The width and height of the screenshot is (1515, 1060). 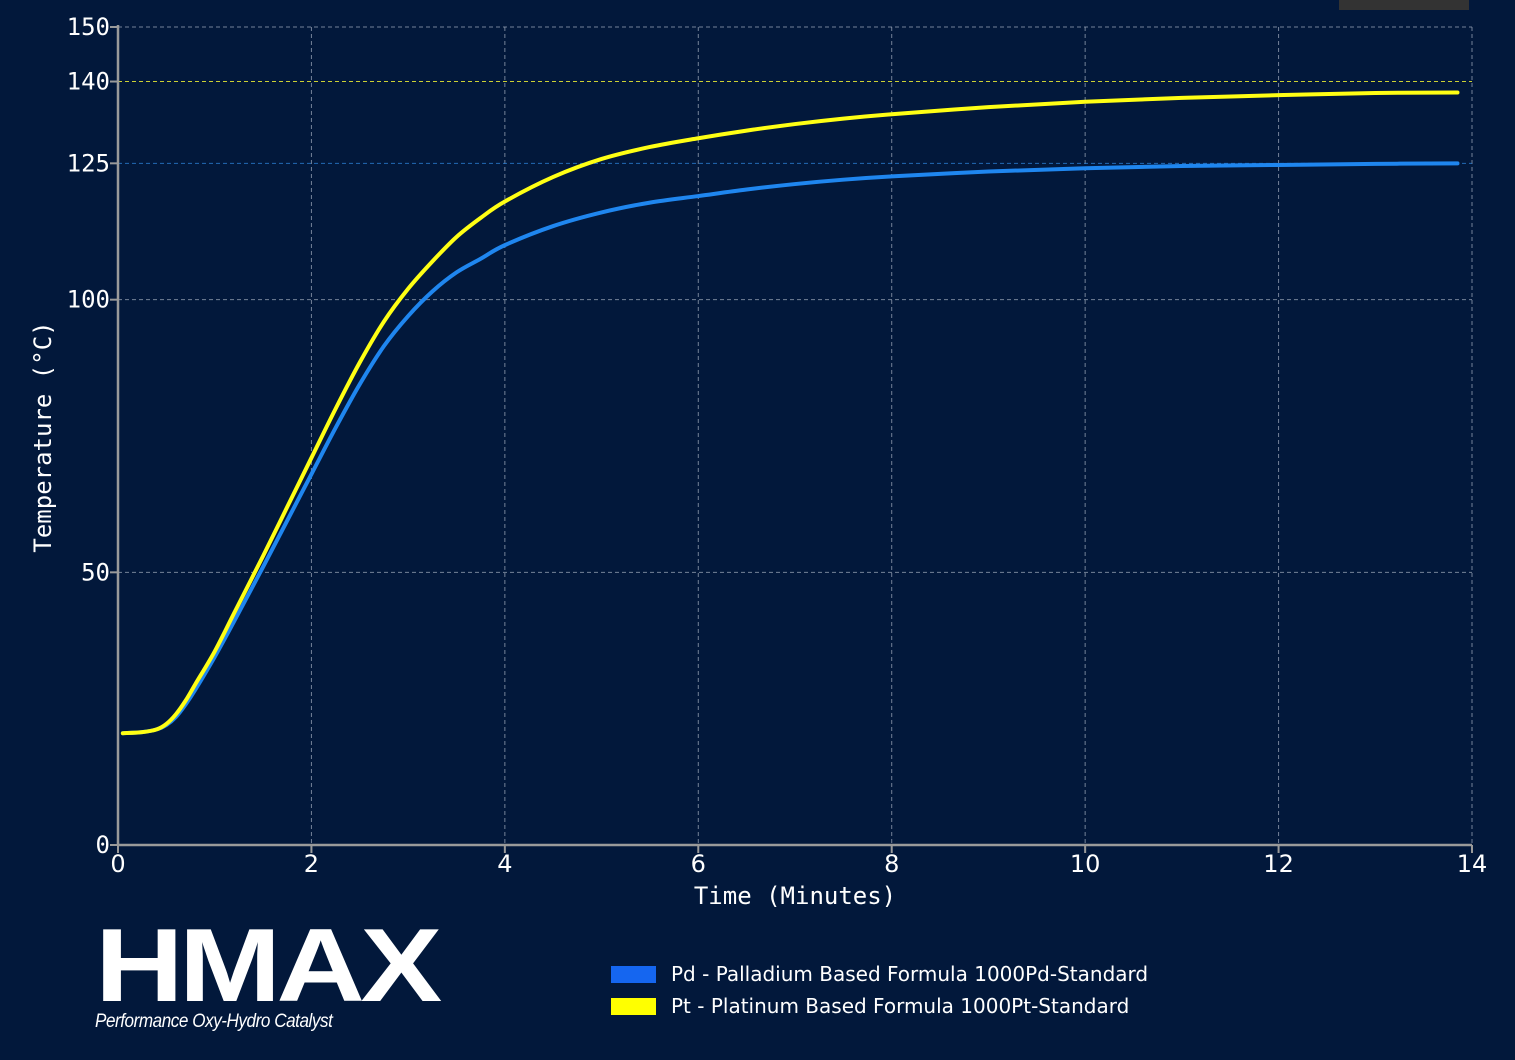 What do you see at coordinates (214, 1021) in the screenshot?
I see `logo-tagline: Performance Oxy-Hydro Catalyst` at bounding box center [214, 1021].